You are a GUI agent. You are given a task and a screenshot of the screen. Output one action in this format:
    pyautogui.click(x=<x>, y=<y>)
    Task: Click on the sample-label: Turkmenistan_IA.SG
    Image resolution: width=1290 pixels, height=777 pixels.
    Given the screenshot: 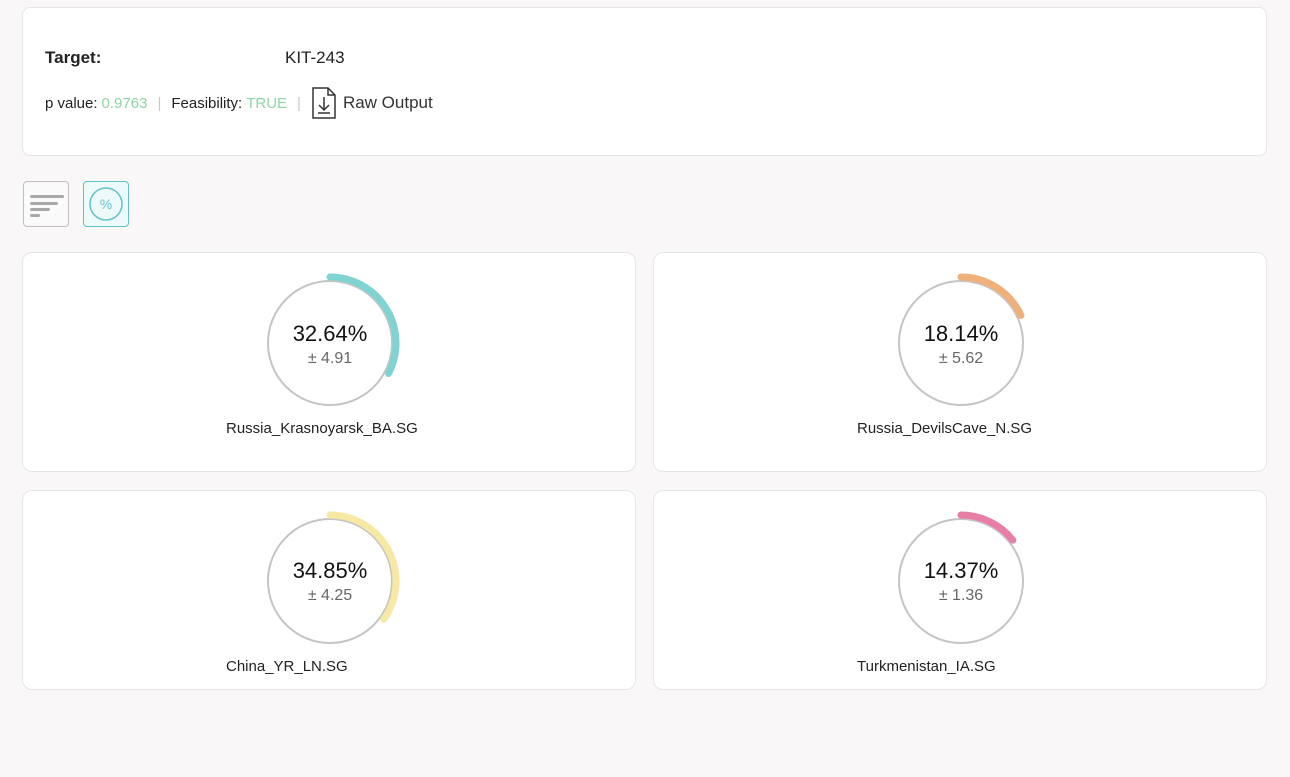 What is the action you would take?
    pyautogui.click(x=926, y=666)
    